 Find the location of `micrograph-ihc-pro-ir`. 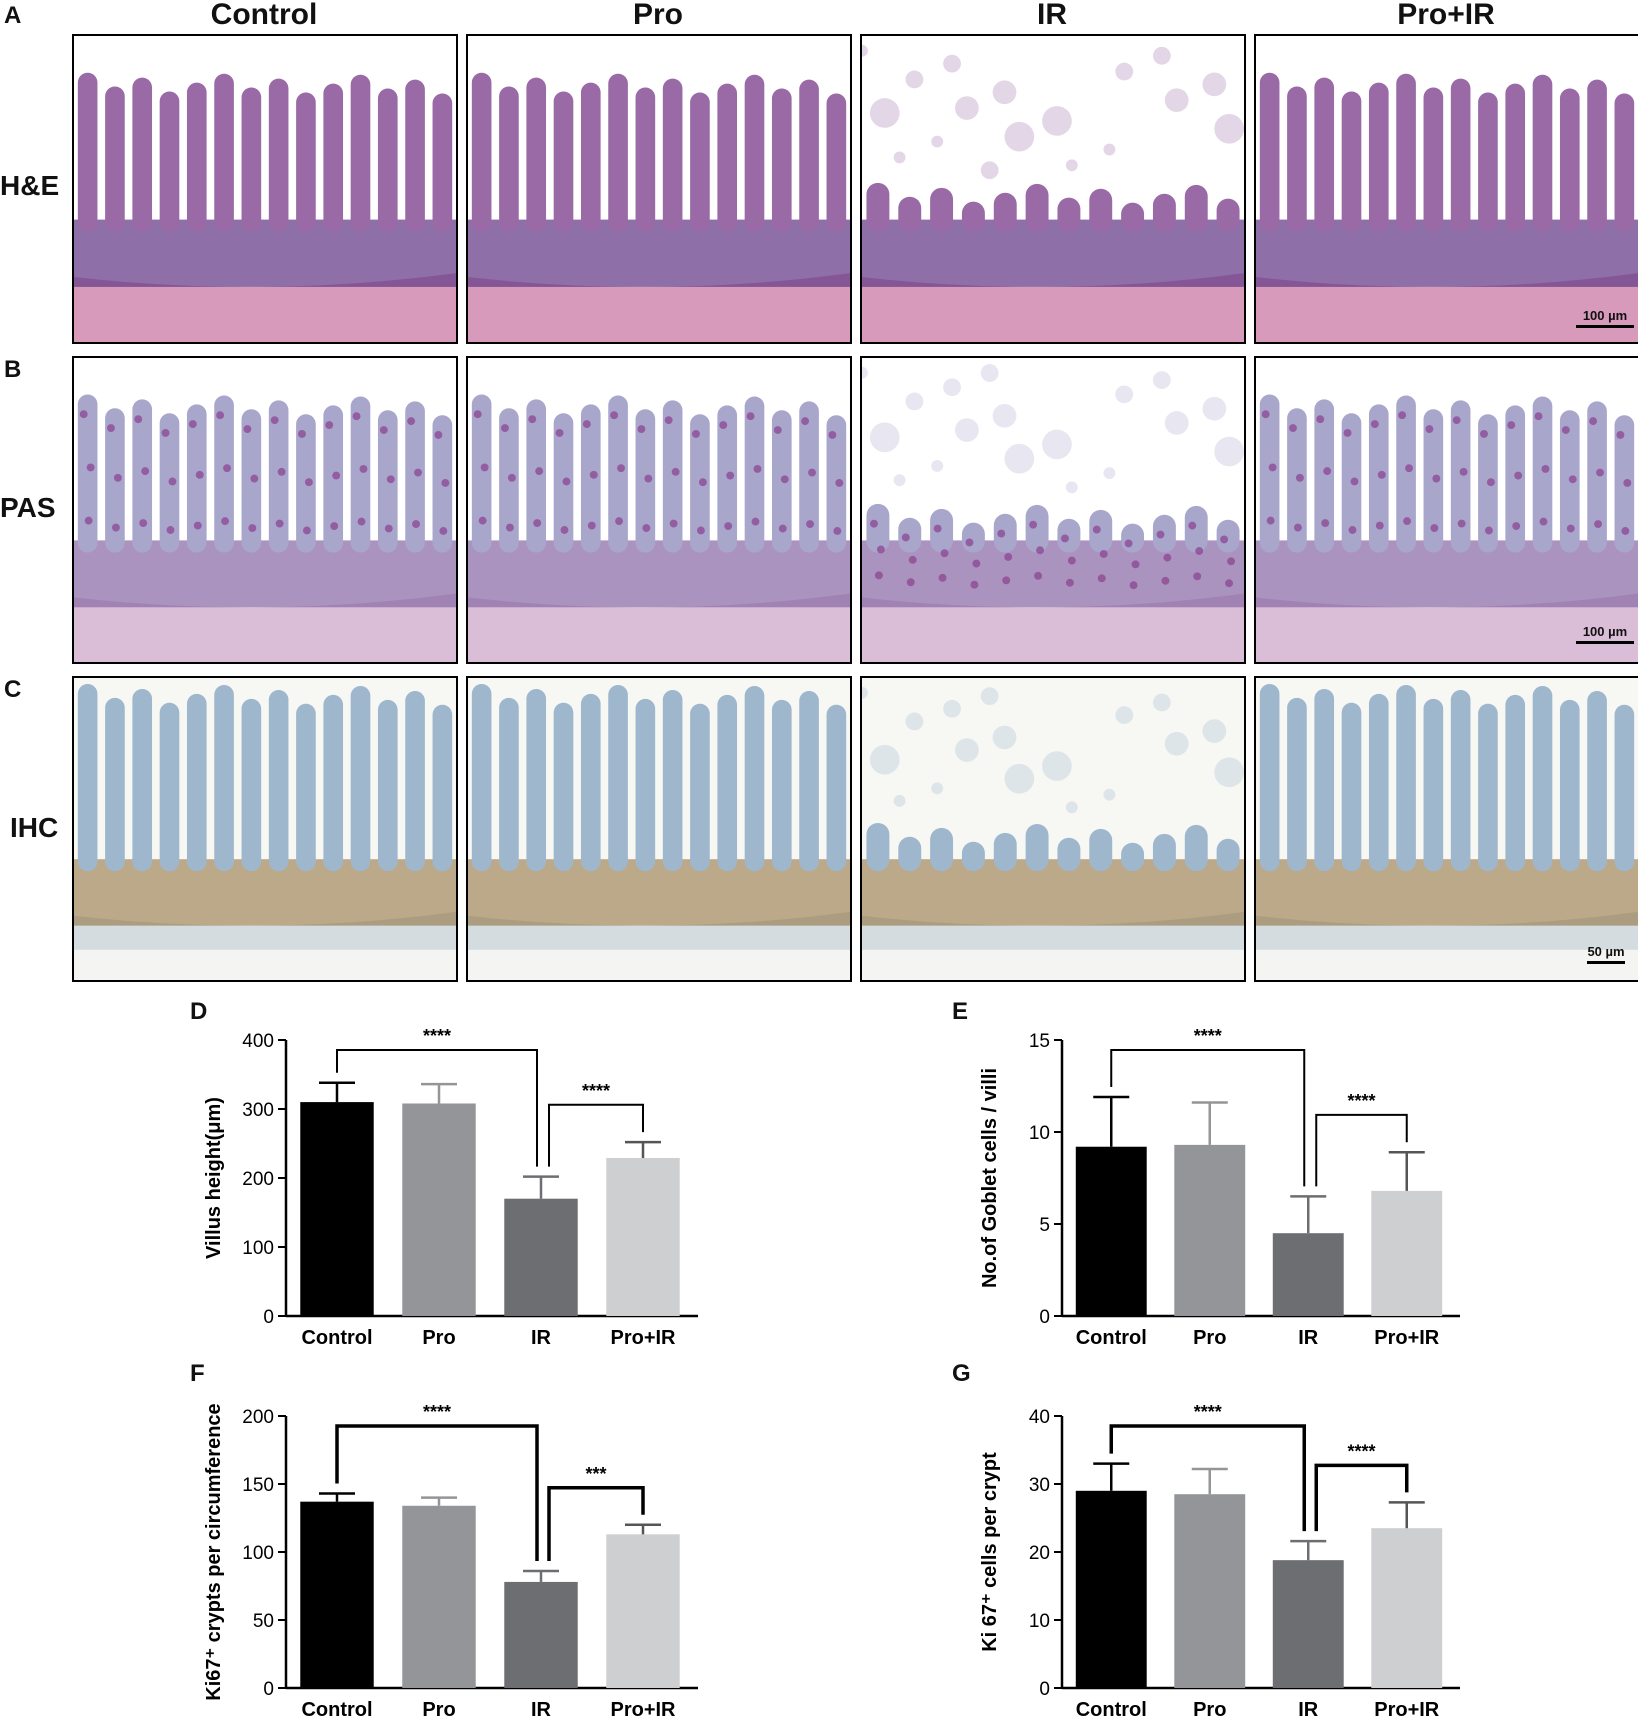

micrograph-ihc-pro-ir is located at coordinates (1446, 829).